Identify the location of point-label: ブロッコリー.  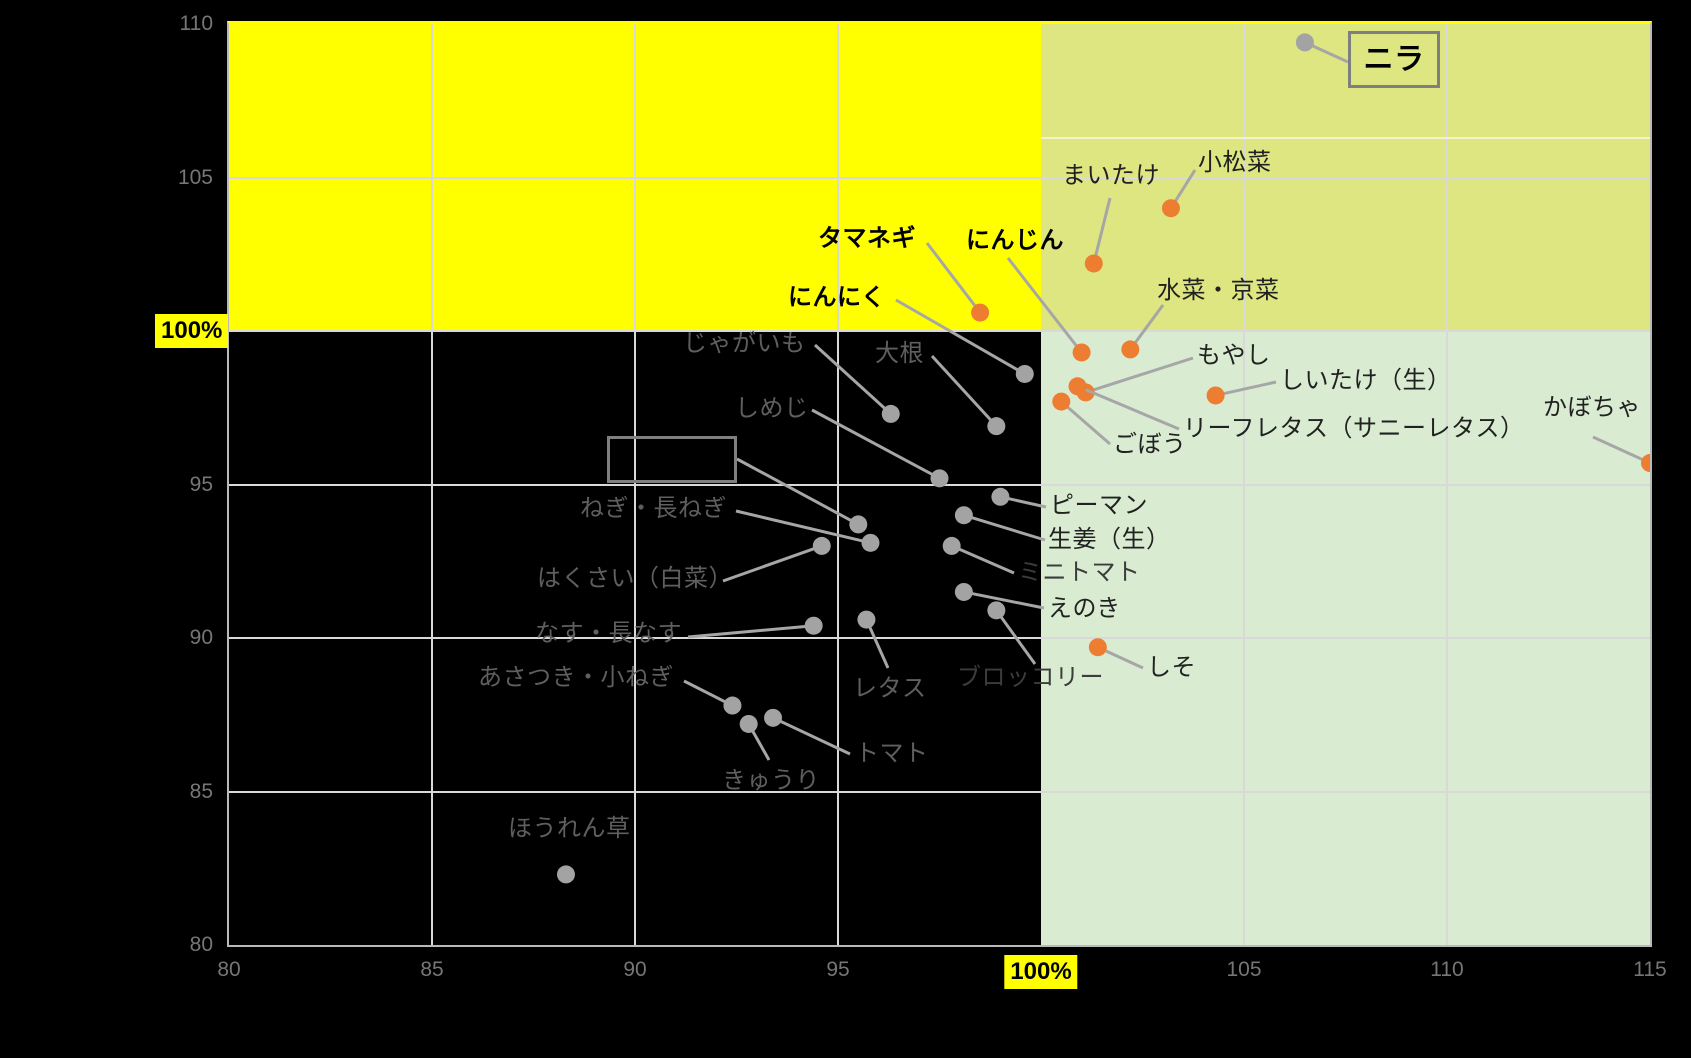
(1030, 677).